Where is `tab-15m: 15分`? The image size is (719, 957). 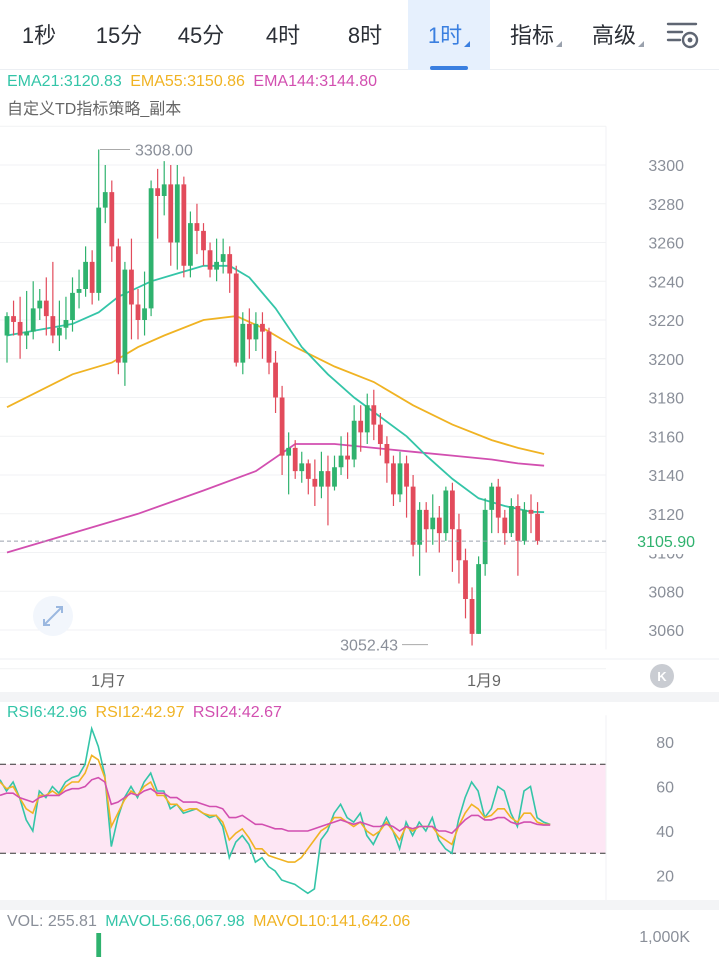 tab-15m: 15分 is located at coordinates (119, 35).